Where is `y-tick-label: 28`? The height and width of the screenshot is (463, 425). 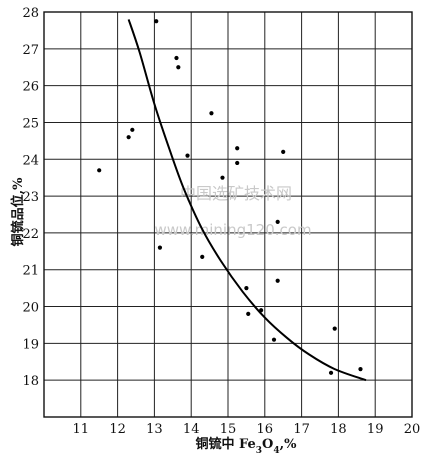
y-tick-label: 28 is located at coordinates (30, 13).